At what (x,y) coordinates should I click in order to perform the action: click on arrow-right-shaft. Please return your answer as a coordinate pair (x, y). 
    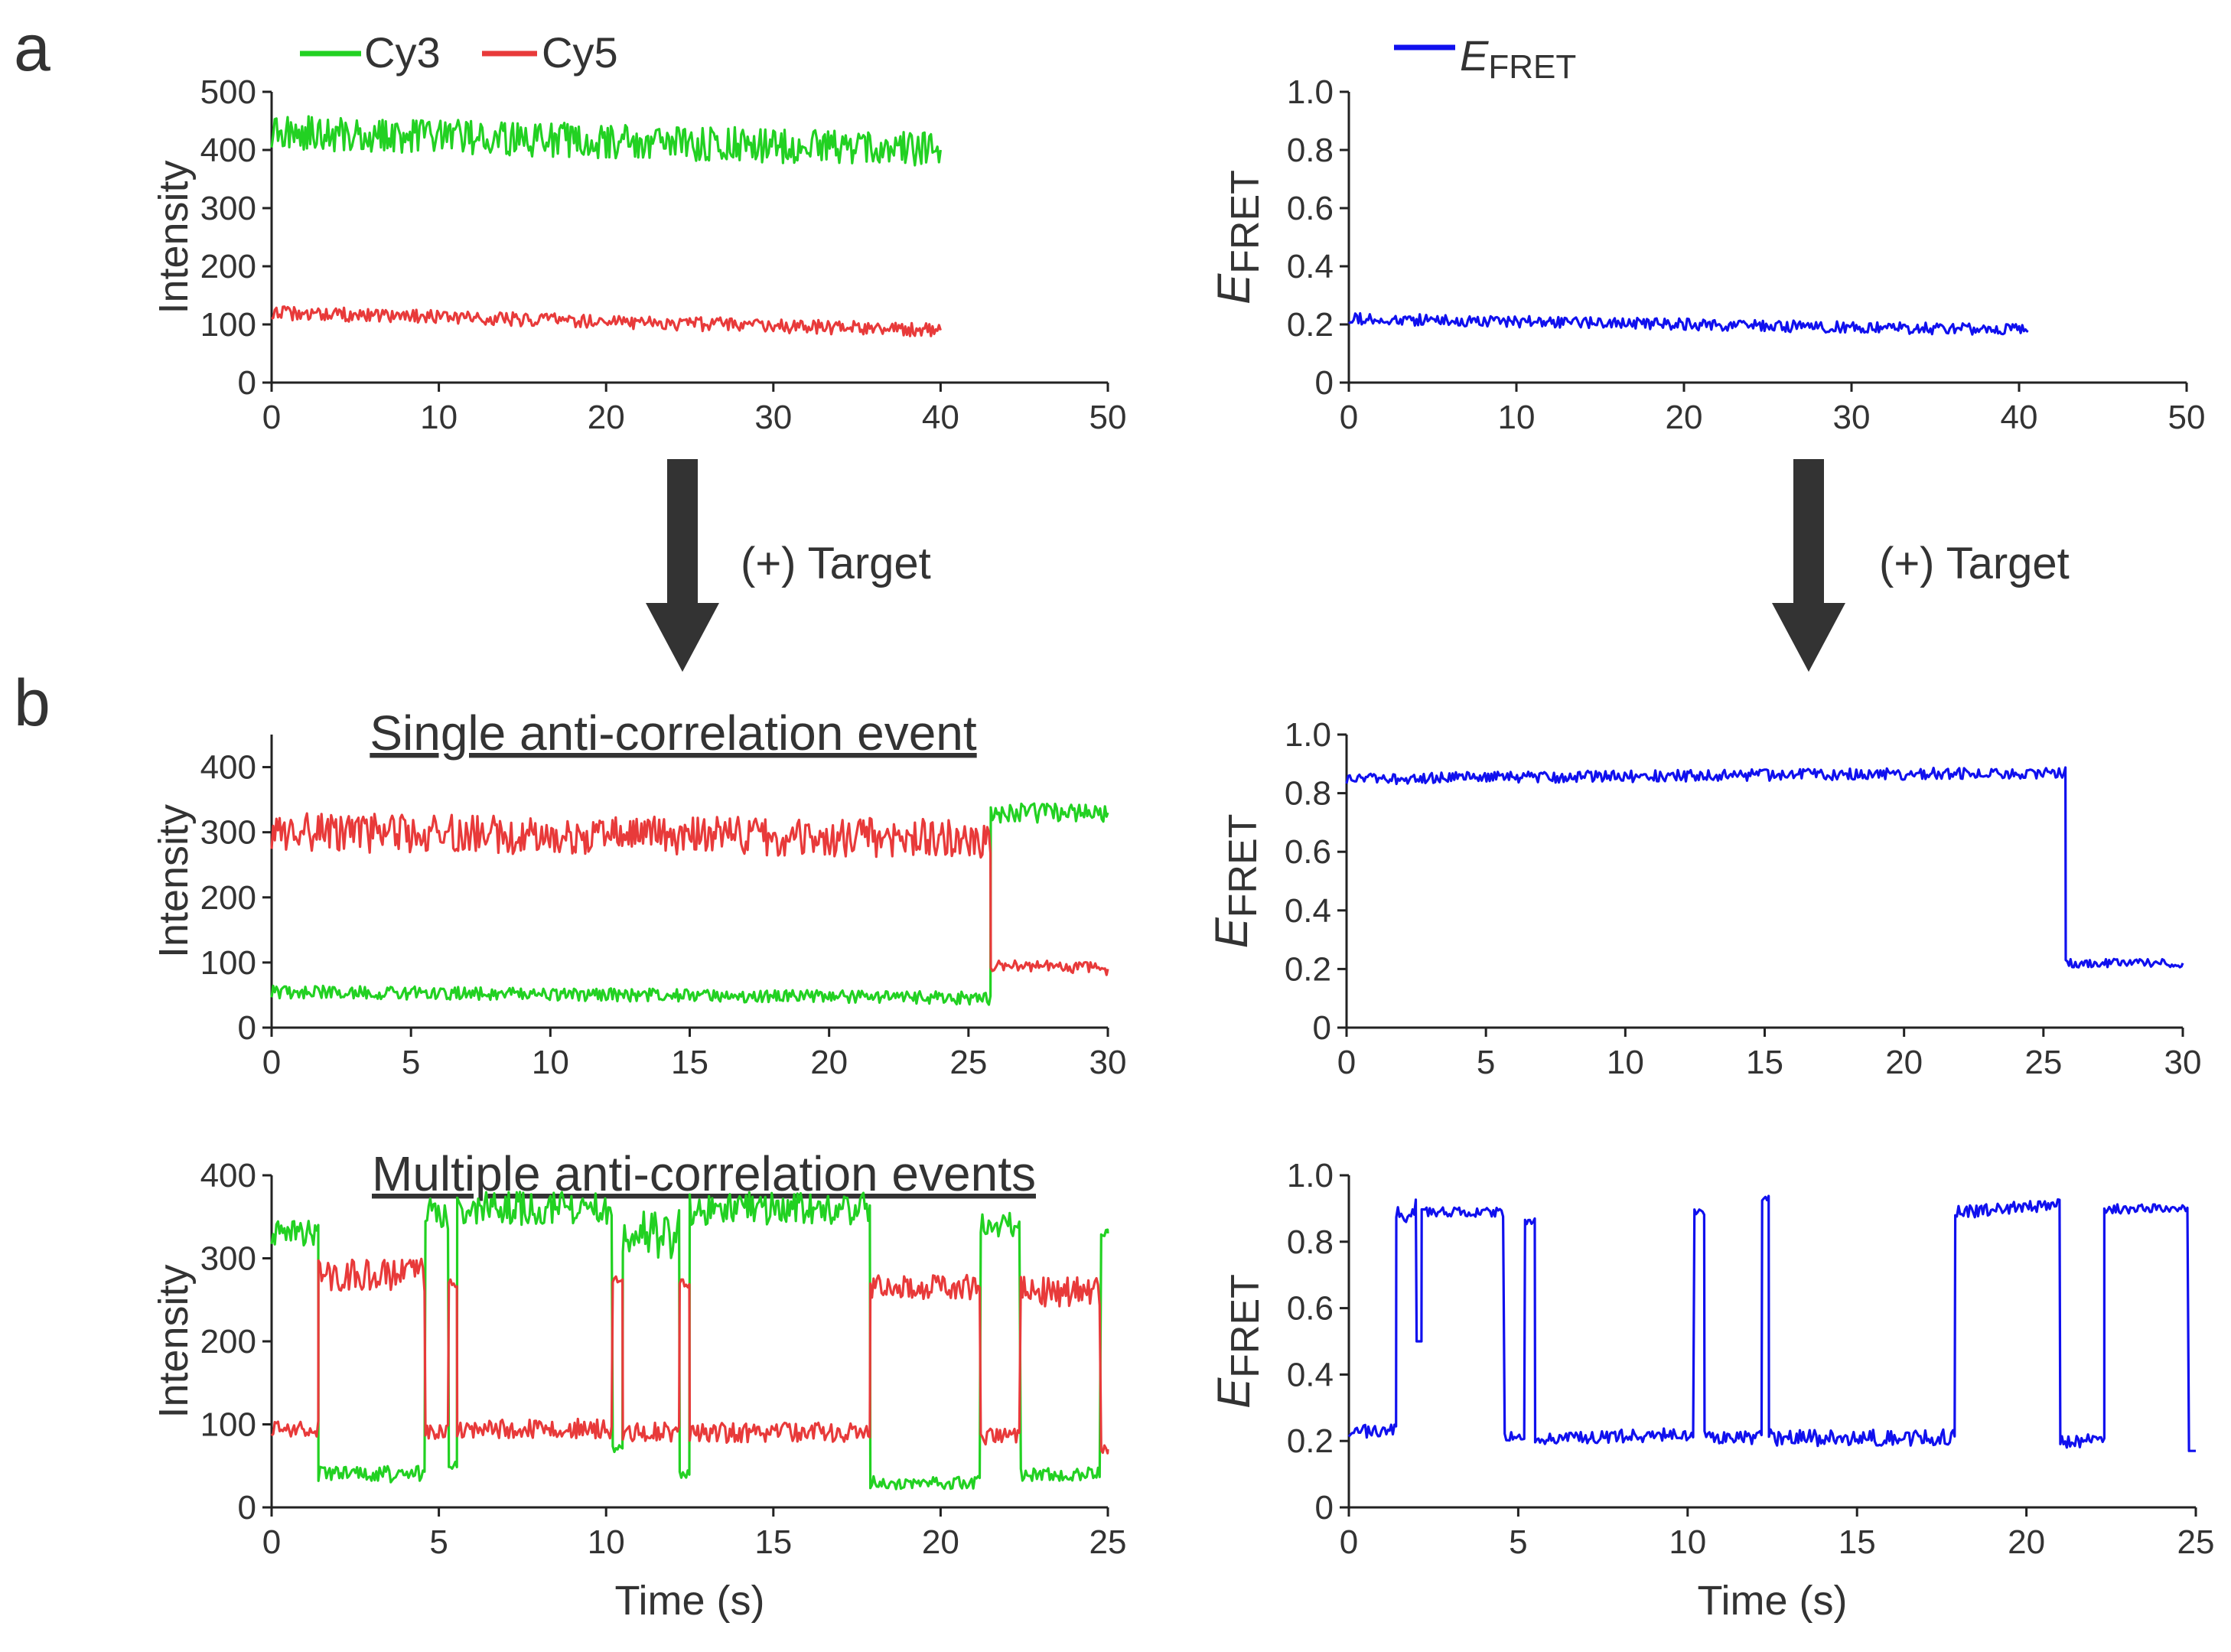
    Looking at the image, I should click on (1808, 531).